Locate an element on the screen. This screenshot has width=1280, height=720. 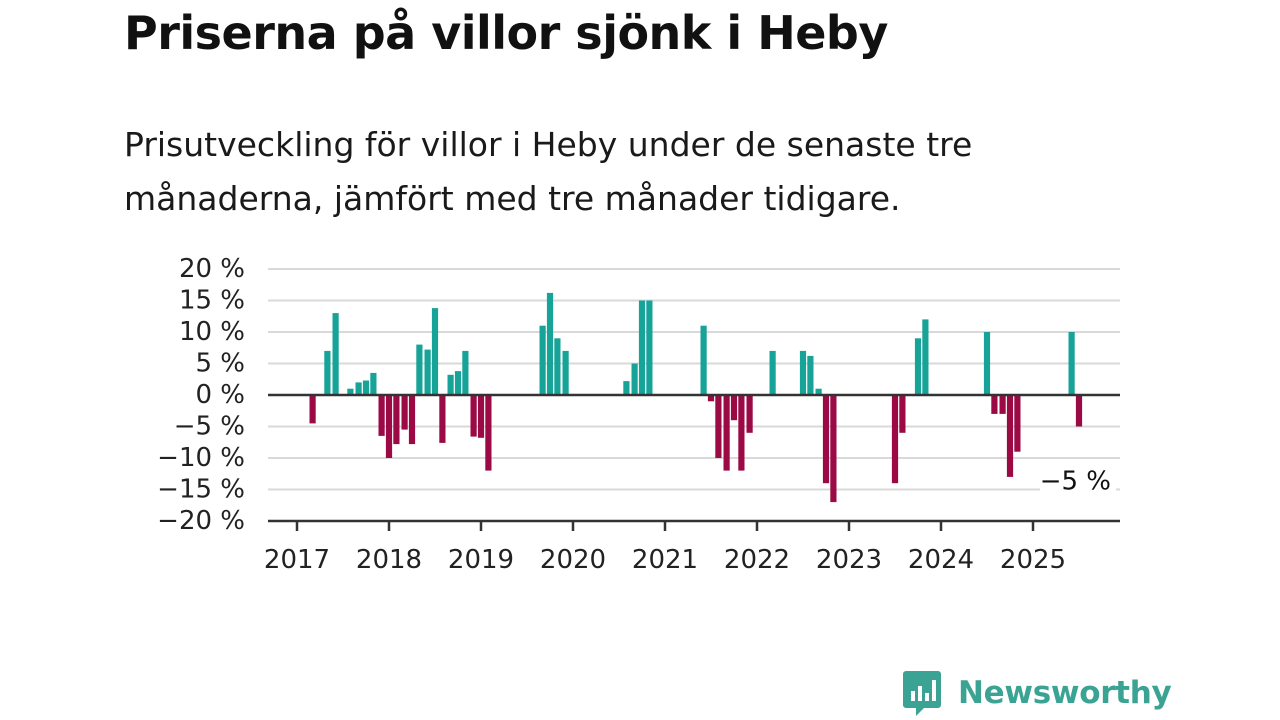
y-tick-label: 10 % is located at coordinates (212, 332).